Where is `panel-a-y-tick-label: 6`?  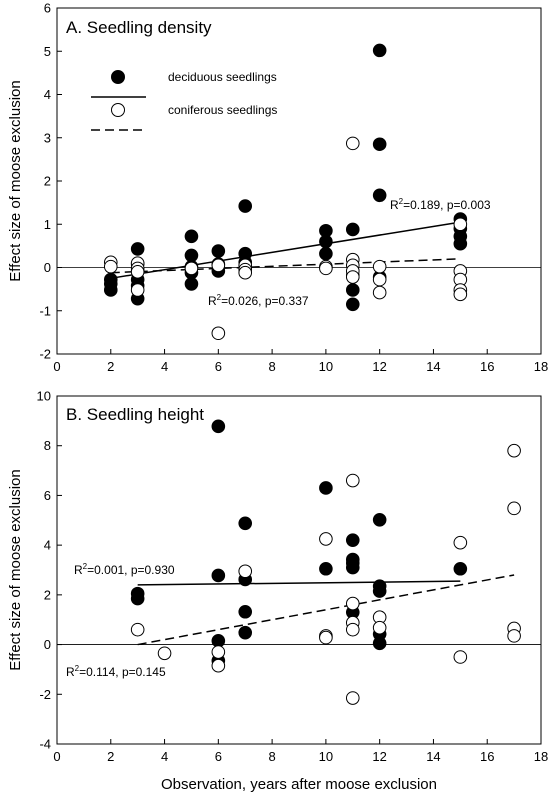
panel-a-y-tick-label: 6 is located at coordinates (47, 8).